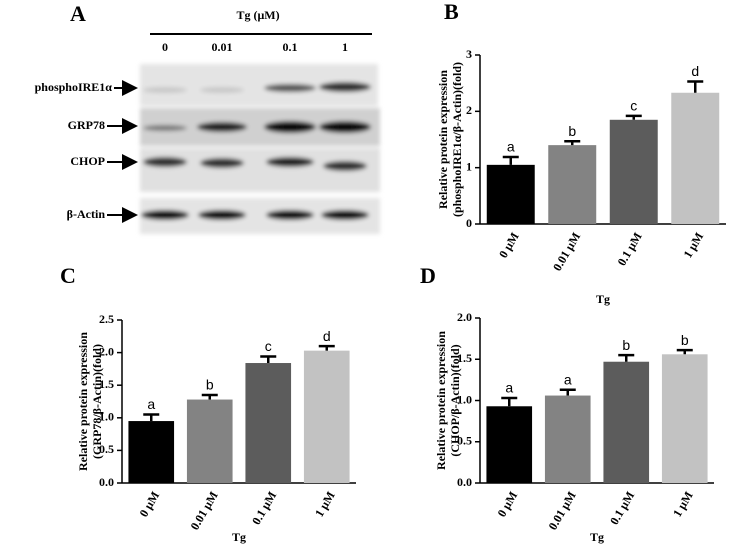 This screenshot has height=544, width=734. Describe the element at coordinates (222, 47) in the screenshot. I see `lane-label: 0.01` at that location.